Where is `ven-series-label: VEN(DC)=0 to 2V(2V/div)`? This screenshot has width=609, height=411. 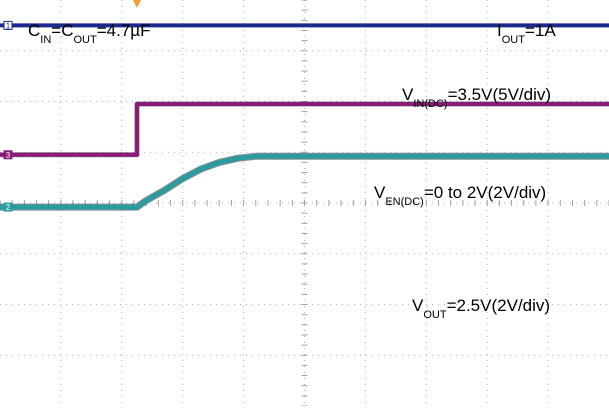
ven-series-label: VEN(DC)=0 to 2V(2V/div) is located at coordinates (460, 195).